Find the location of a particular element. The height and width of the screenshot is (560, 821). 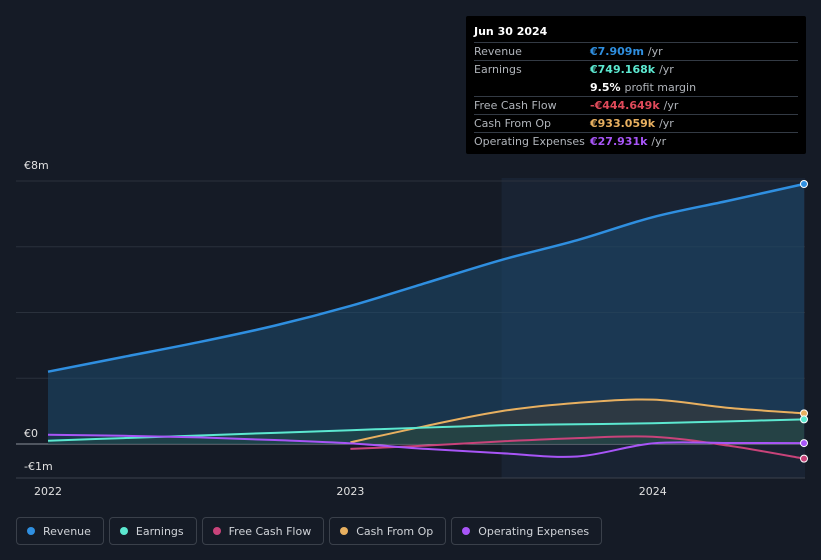

legend-item-operating-expenses: Operating Expenses is located at coordinates (527, 531).